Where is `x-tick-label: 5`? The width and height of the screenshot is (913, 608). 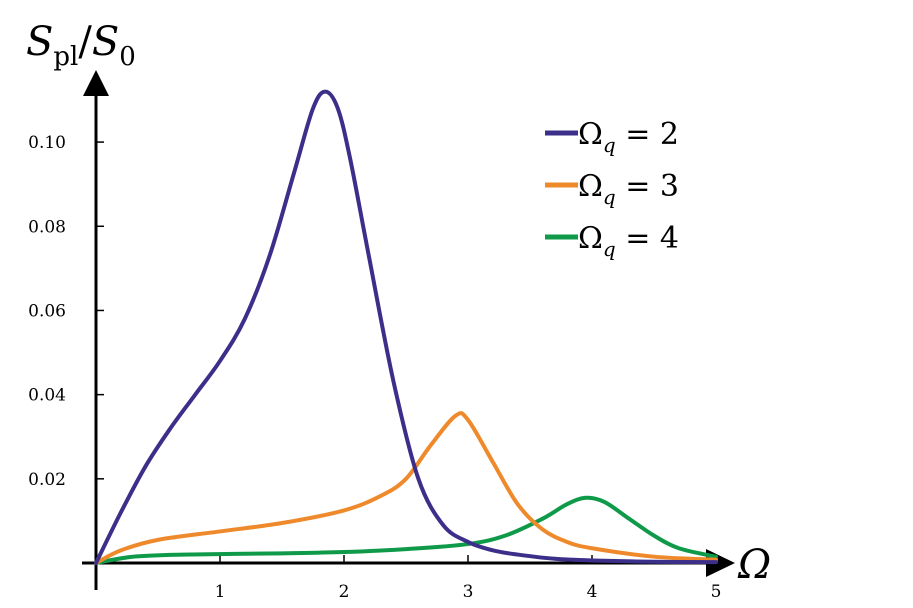 x-tick-label: 5 is located at coordinates (716, 592).